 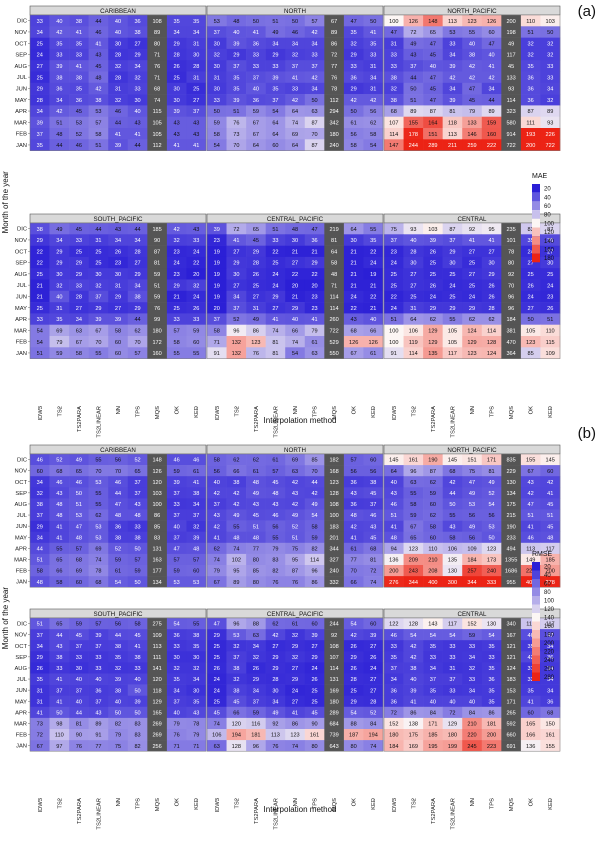 I want to click on cell-value-label: 42, so click(x=413, y=658).